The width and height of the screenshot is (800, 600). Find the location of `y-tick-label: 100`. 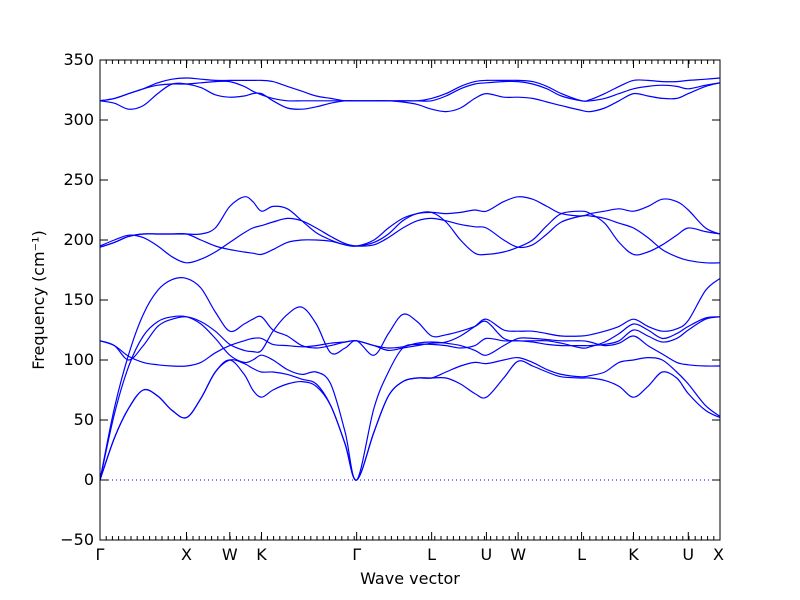

y-tick-label: 100 is located at coordinates (78, 359).